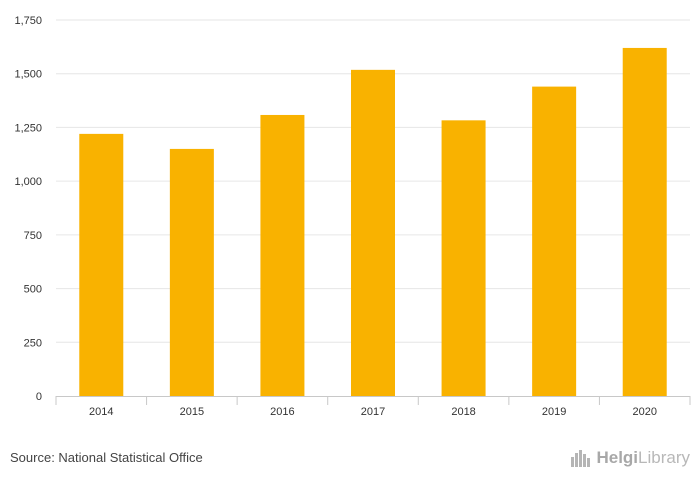  Describe the element at coordinates (28, 75) in the screenshot. I see `y-tick-label: 1,500` at that location.